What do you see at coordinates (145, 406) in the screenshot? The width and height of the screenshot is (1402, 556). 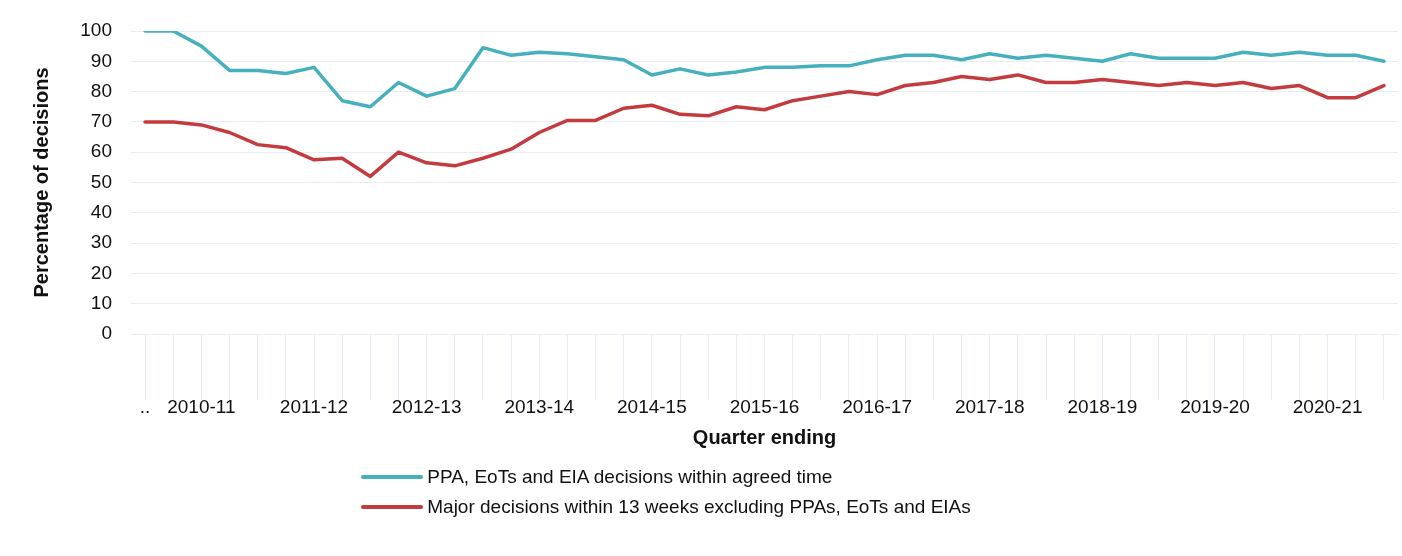 I see `x-tick-label: ..` at bounding box center [145, 406].